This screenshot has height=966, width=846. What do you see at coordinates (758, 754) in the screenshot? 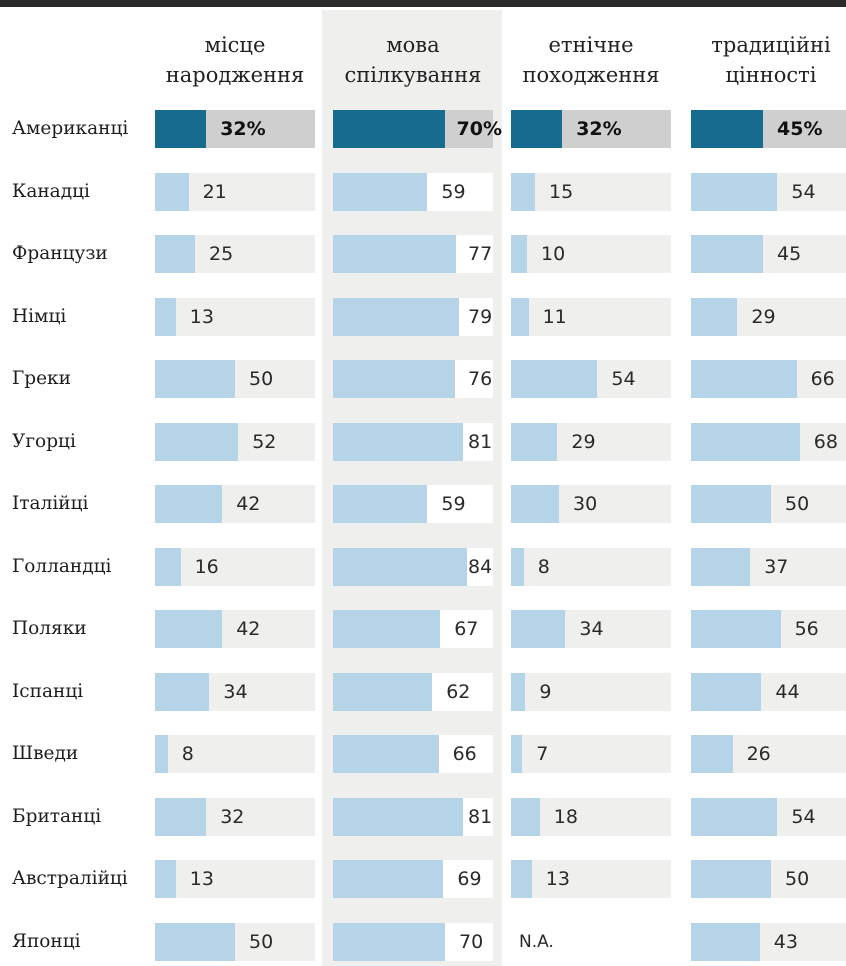
I see `data-label: 26` at bounding box center [758, 754].